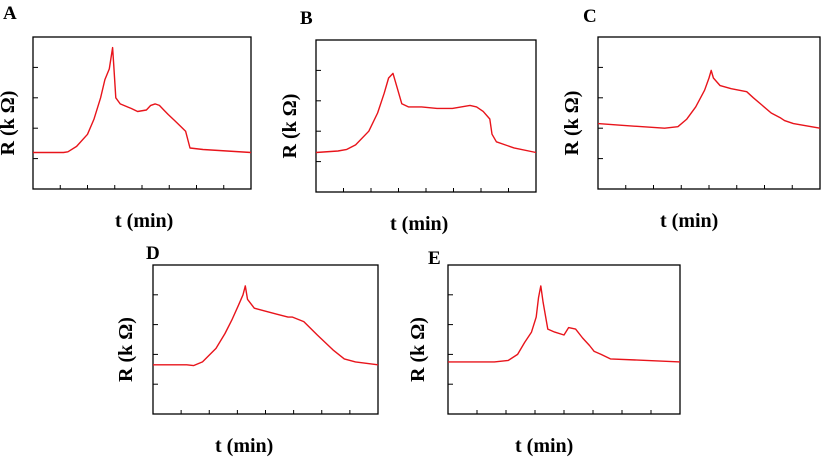  What do you see at coordinates (434, 258) in the screenshot?
I see `panel-label: E` at bounding box center [434, 258].